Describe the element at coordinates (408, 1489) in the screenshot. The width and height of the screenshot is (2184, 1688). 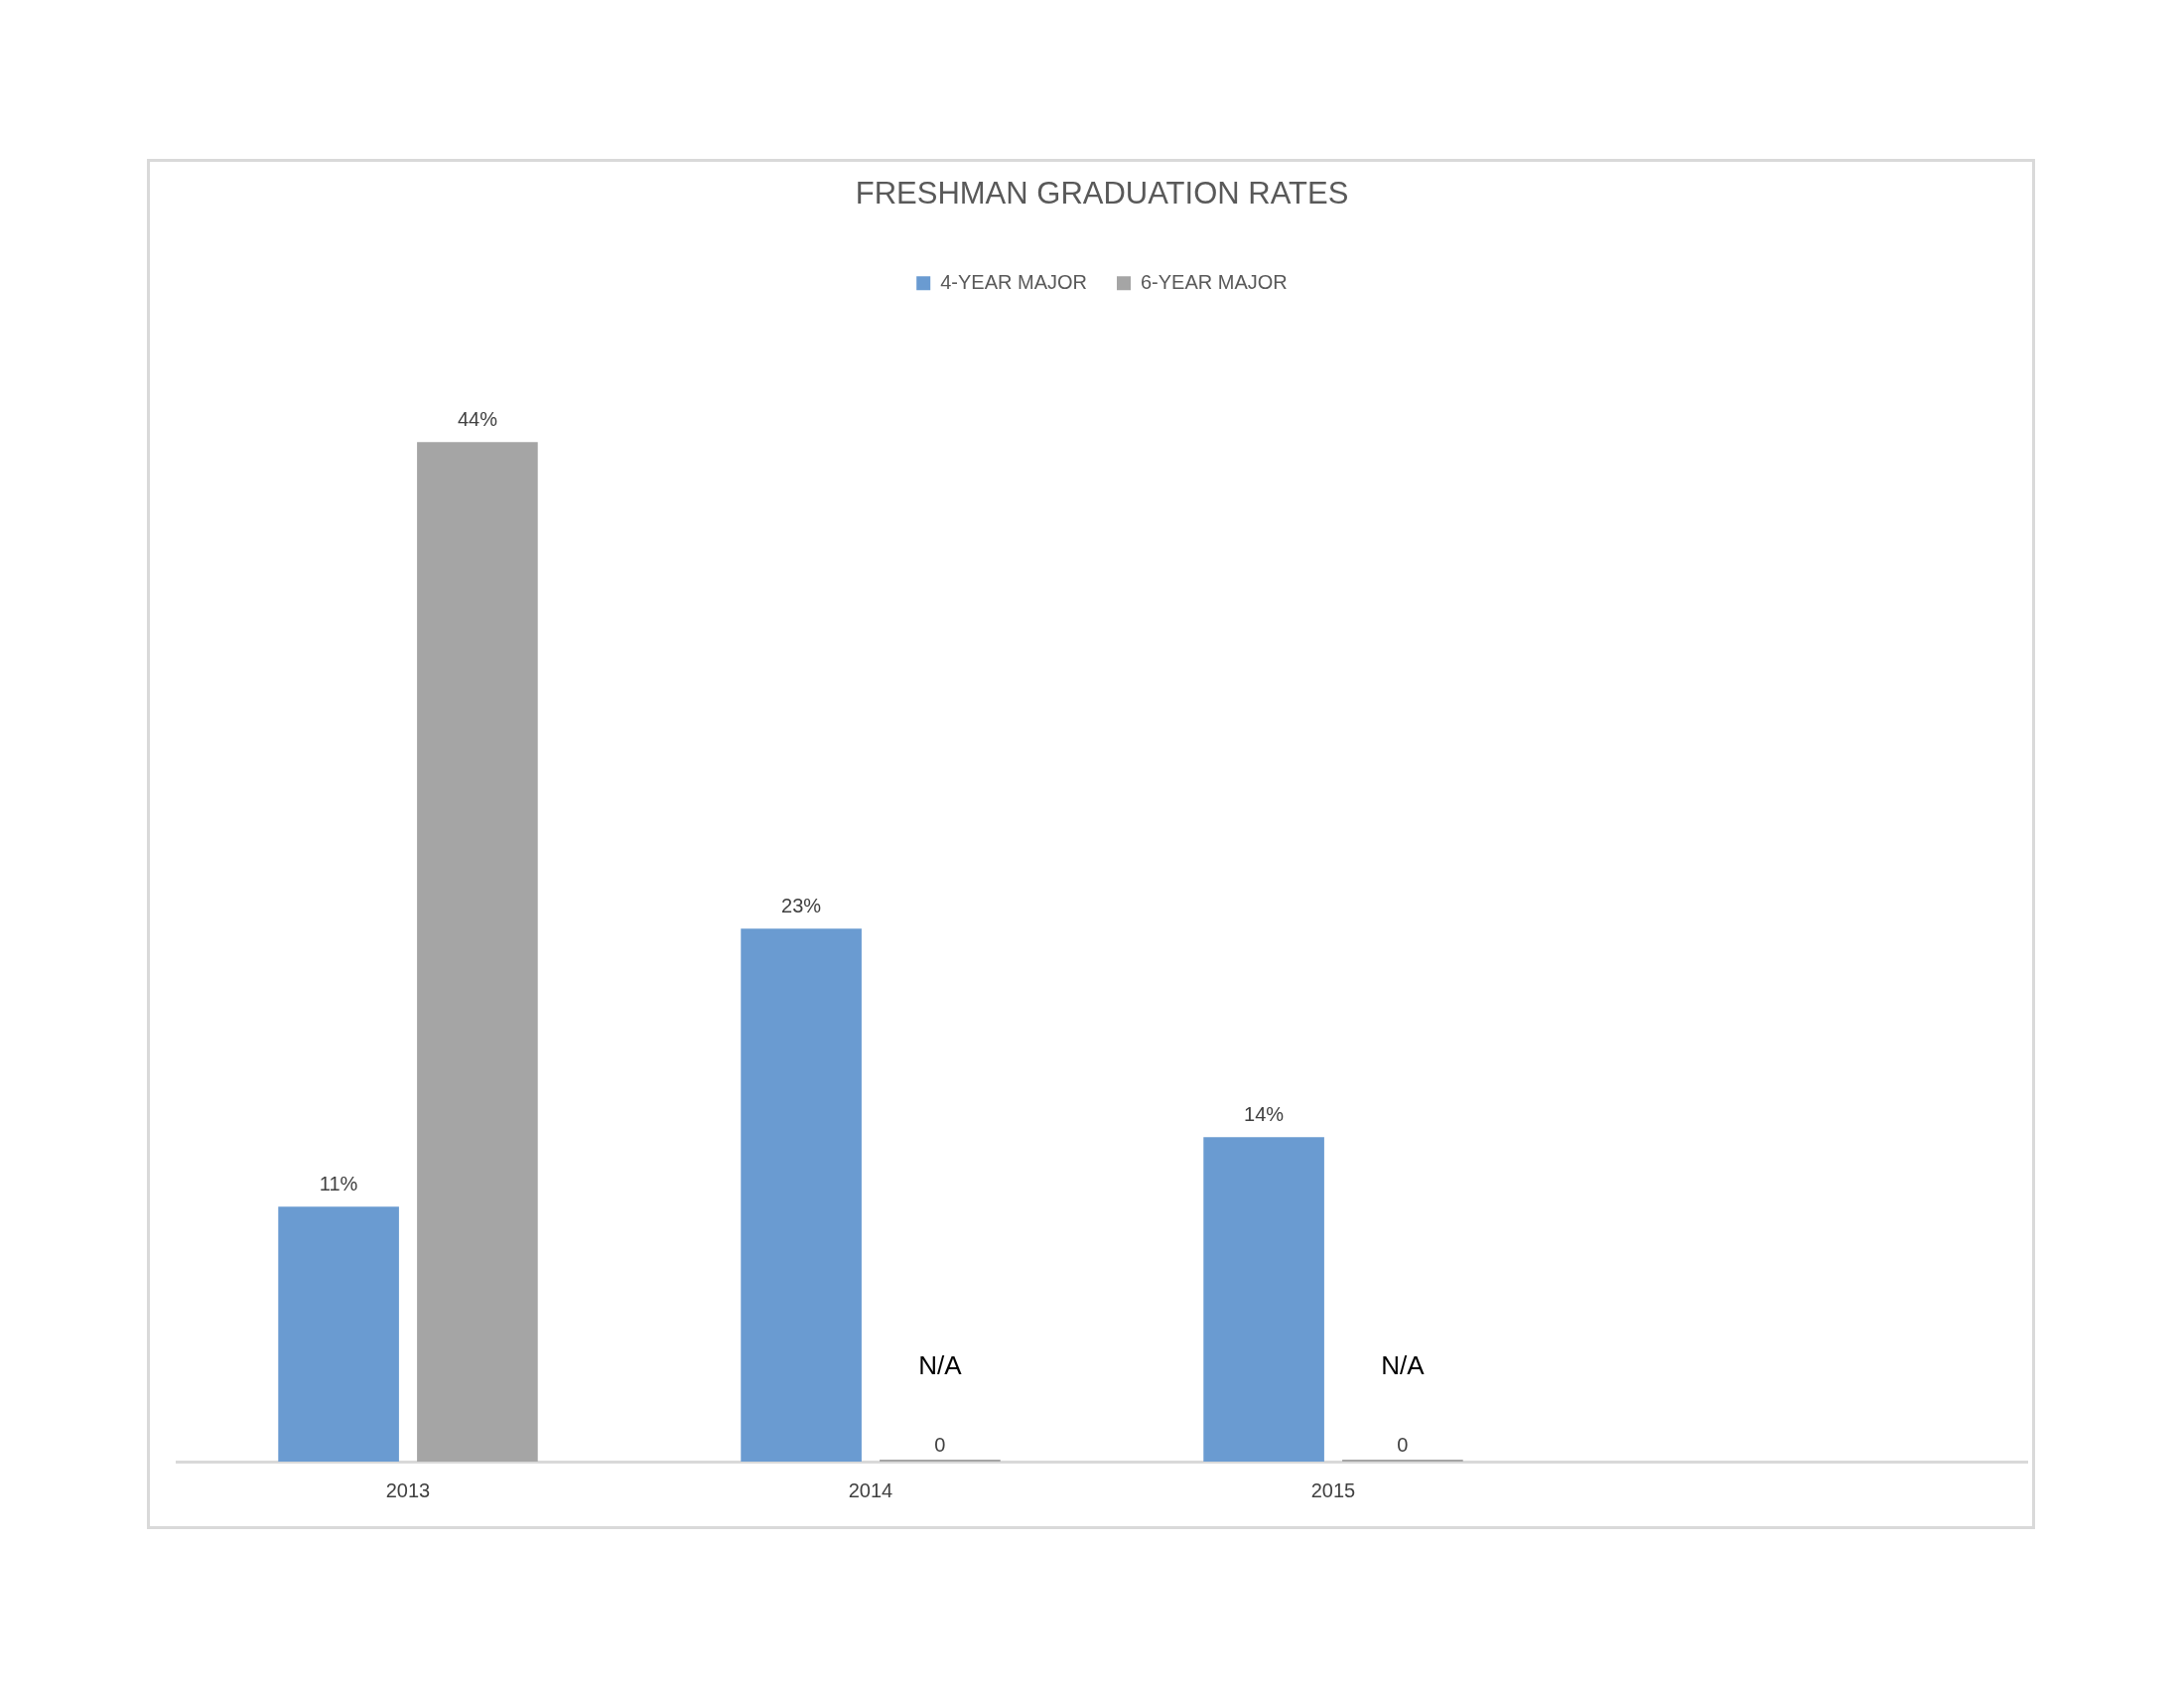
I see `x-tick-label: 2013` at that location.